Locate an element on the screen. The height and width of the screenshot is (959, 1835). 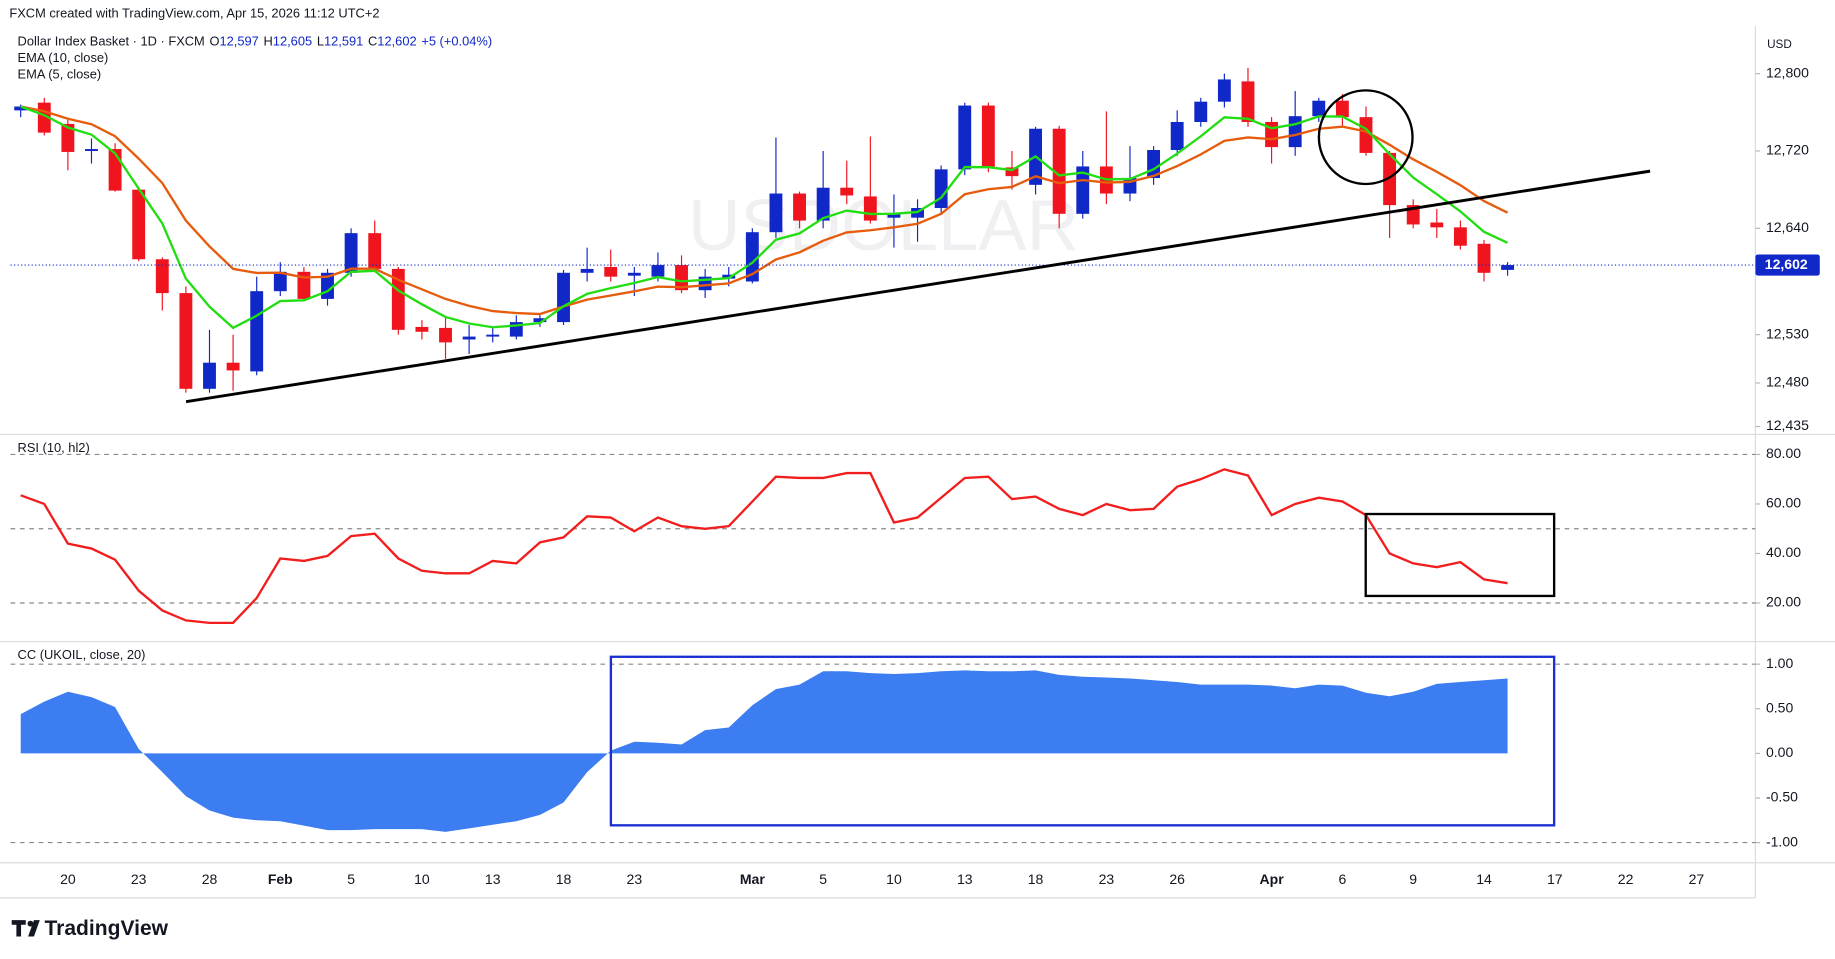
legend-title: Dollar Index Basket · 1D · FXCM is located at coordinates (111, 41).